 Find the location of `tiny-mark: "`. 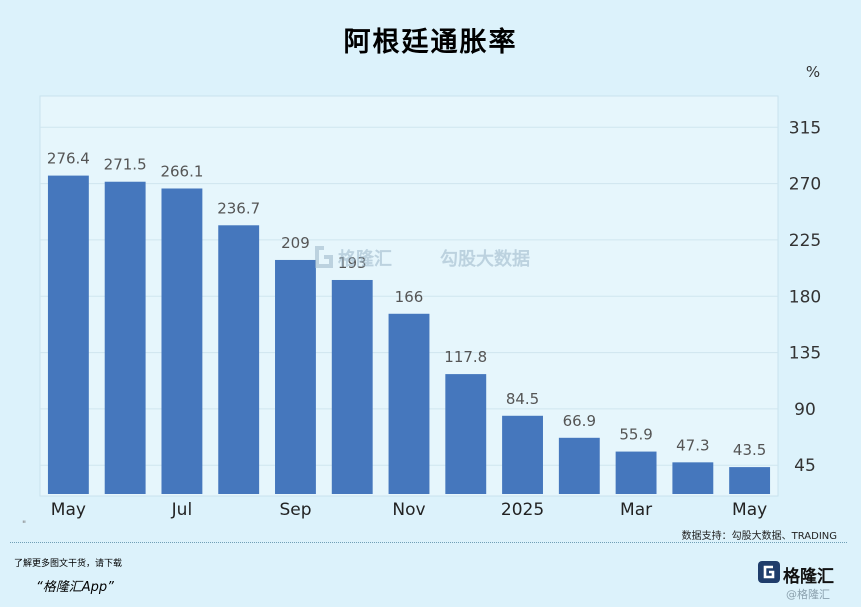

tiny-mark: " is located at coordinates (24, 525).